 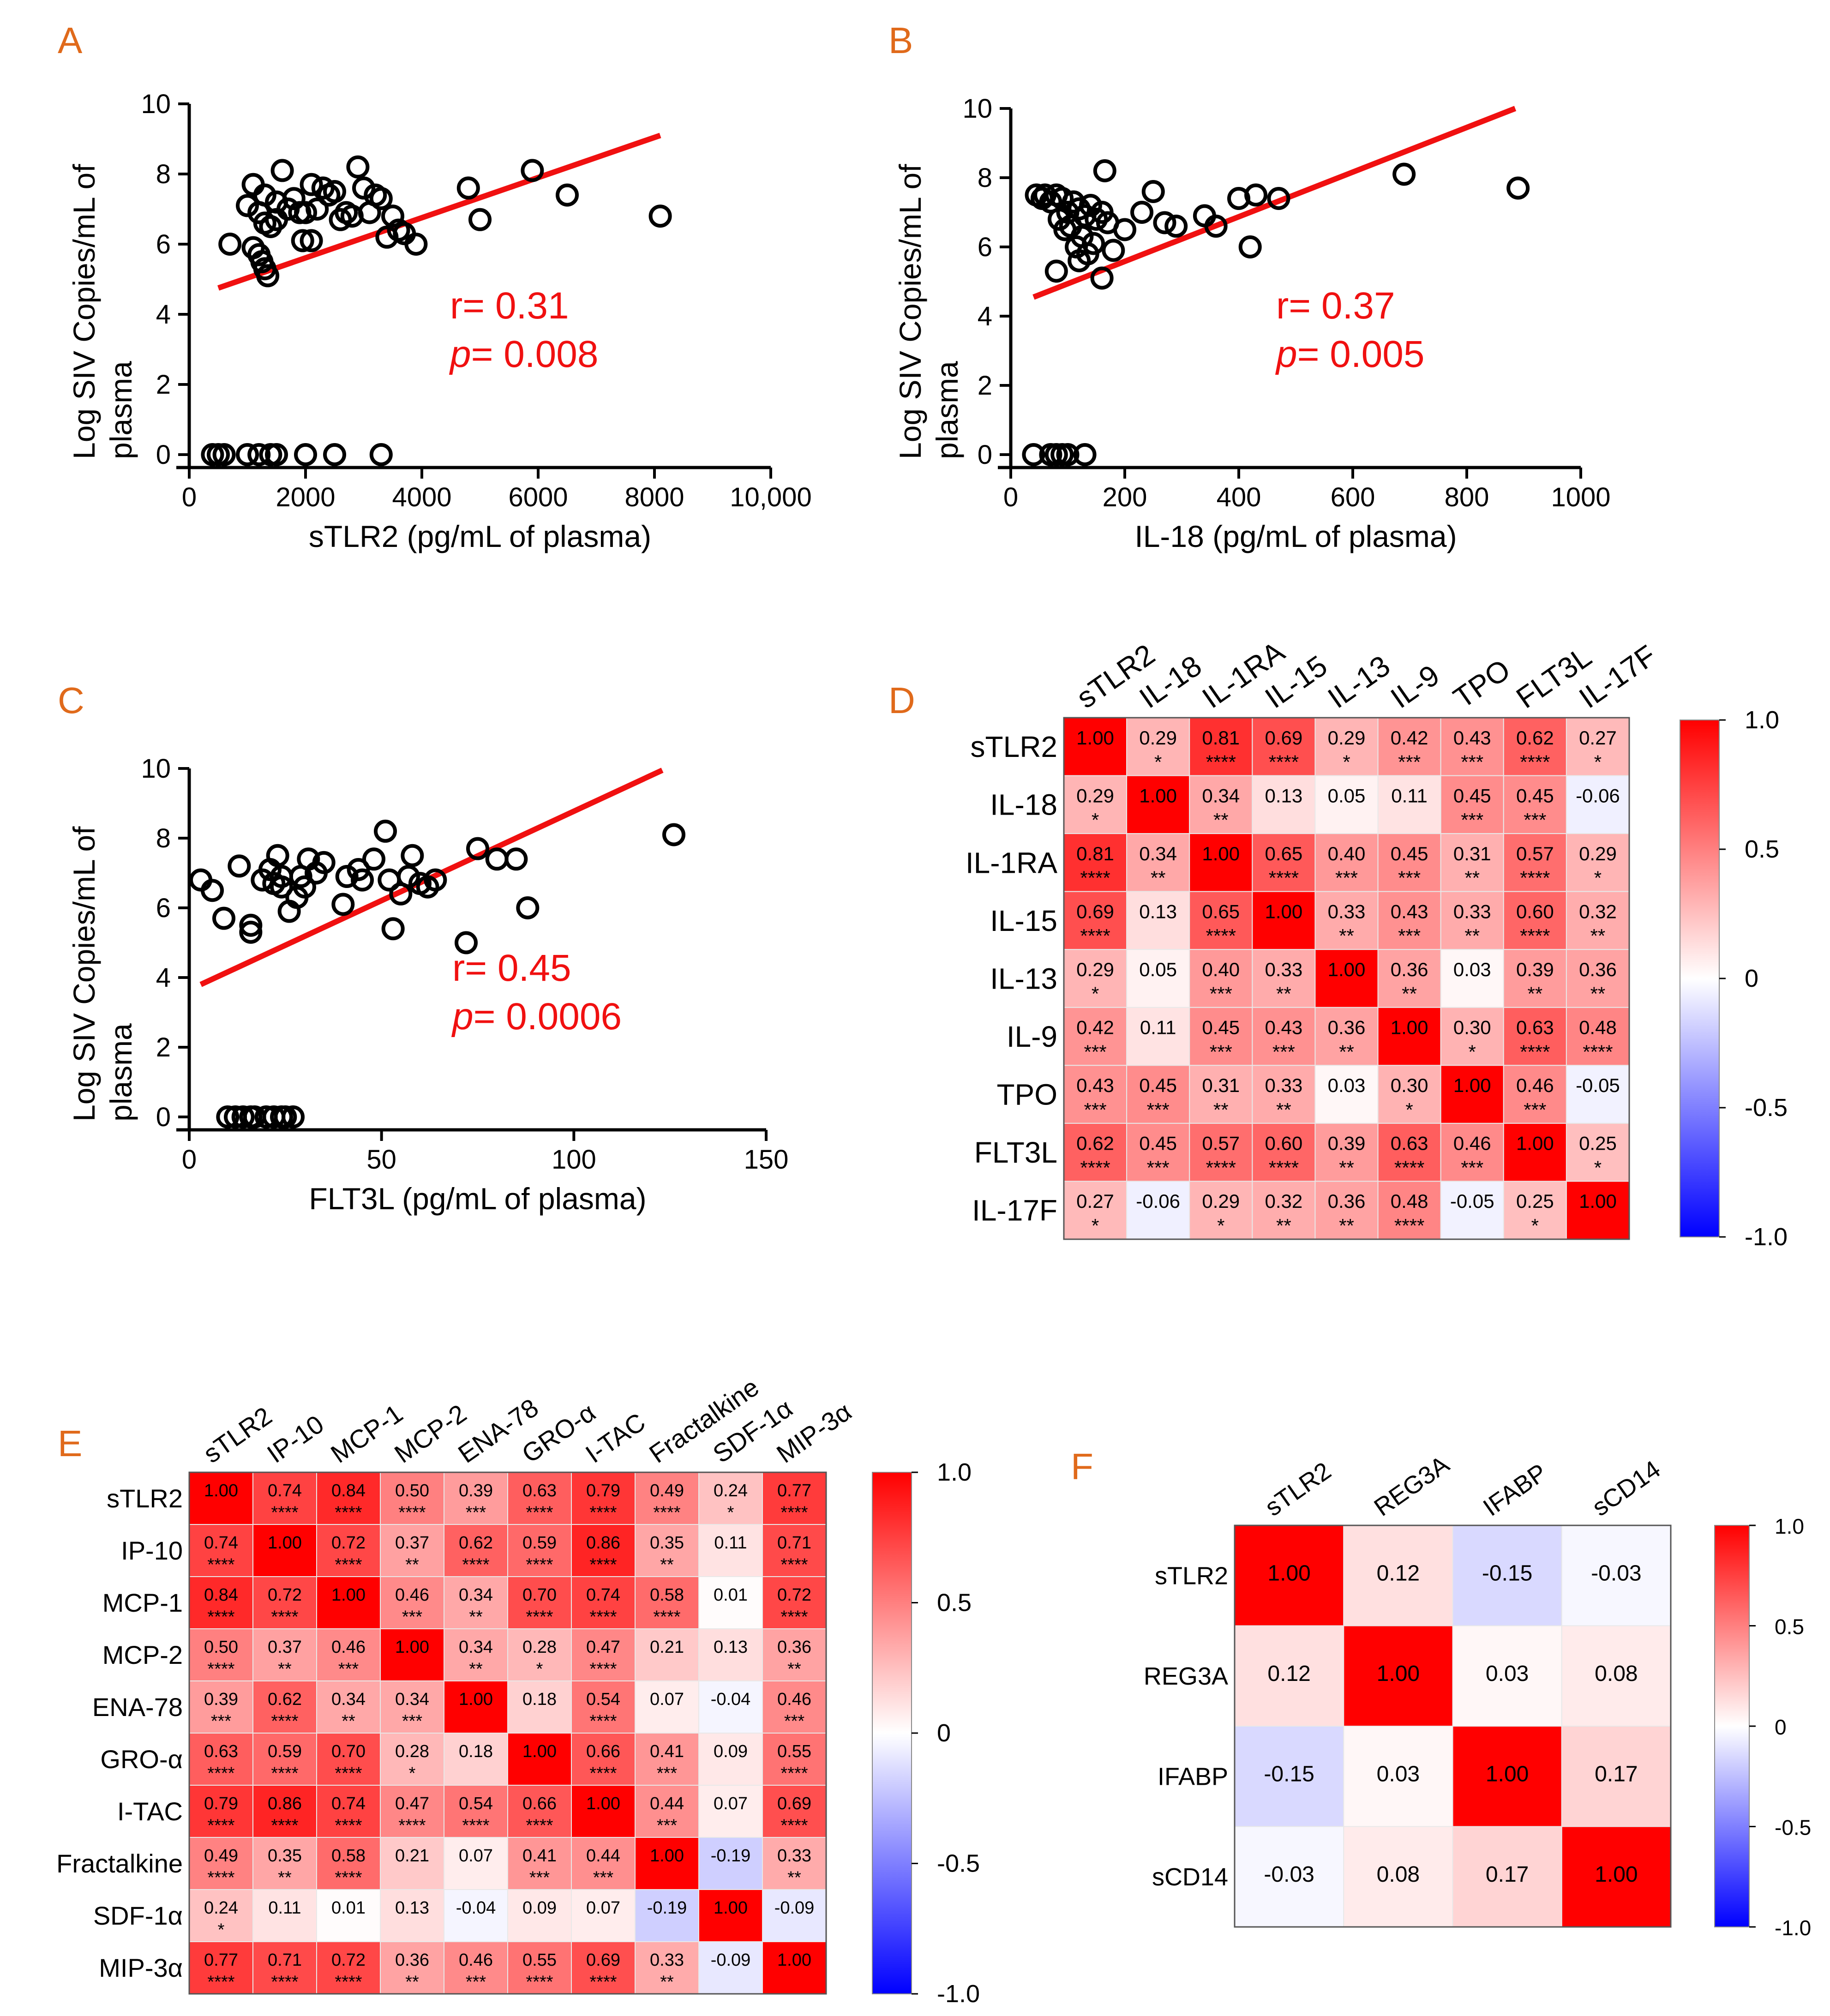 What do you see at coordinates (731, 1699) in the screenshot?
I see `cell-value: -0.04` at bounding box center [731, 1699].